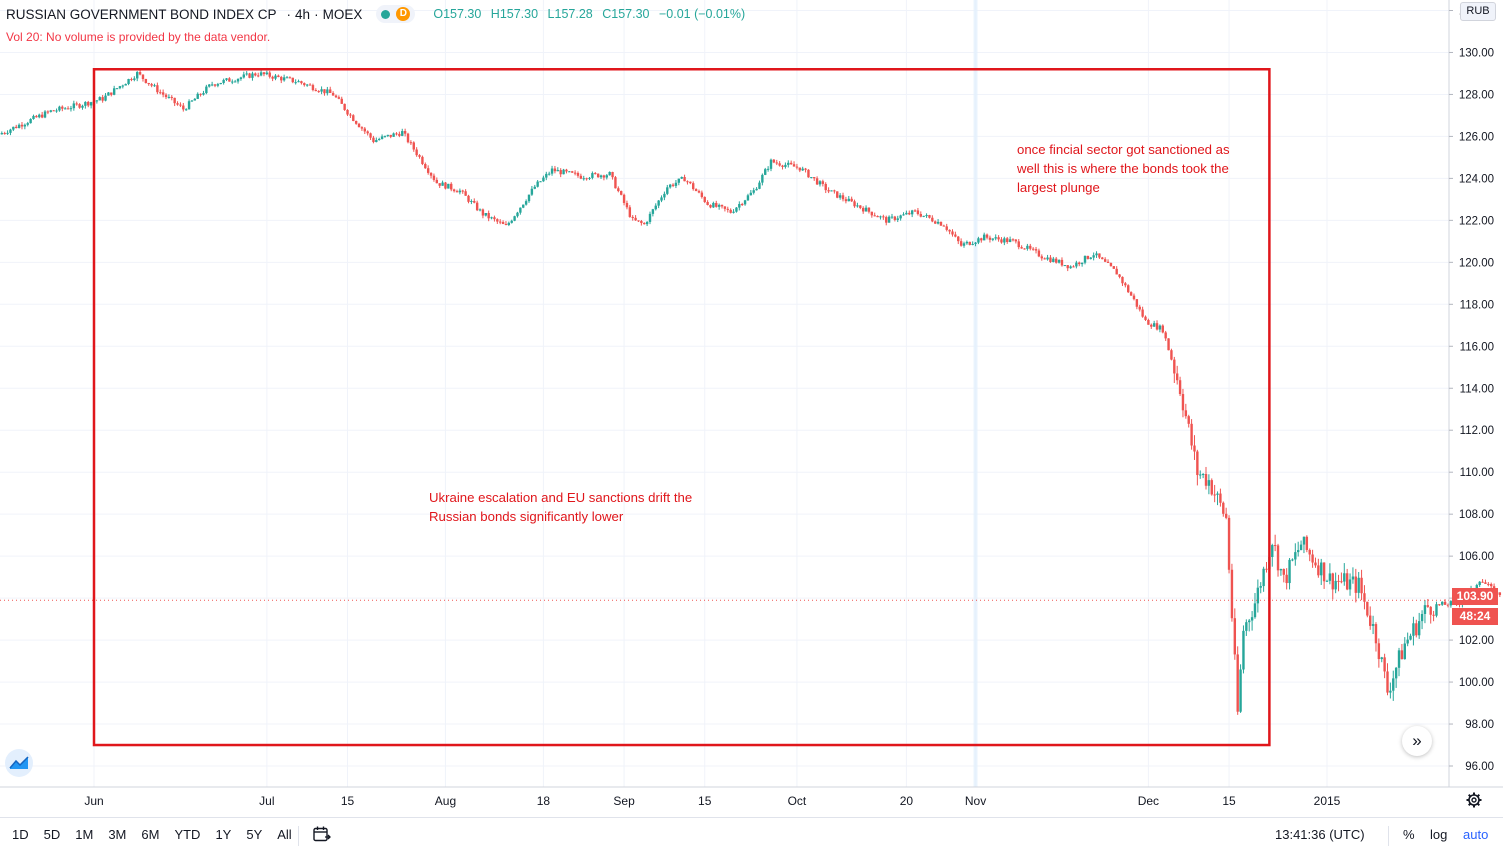 This screenshot has height=854, width=1503. I want to click on range-1d-button: 1D, so click(20, 834).